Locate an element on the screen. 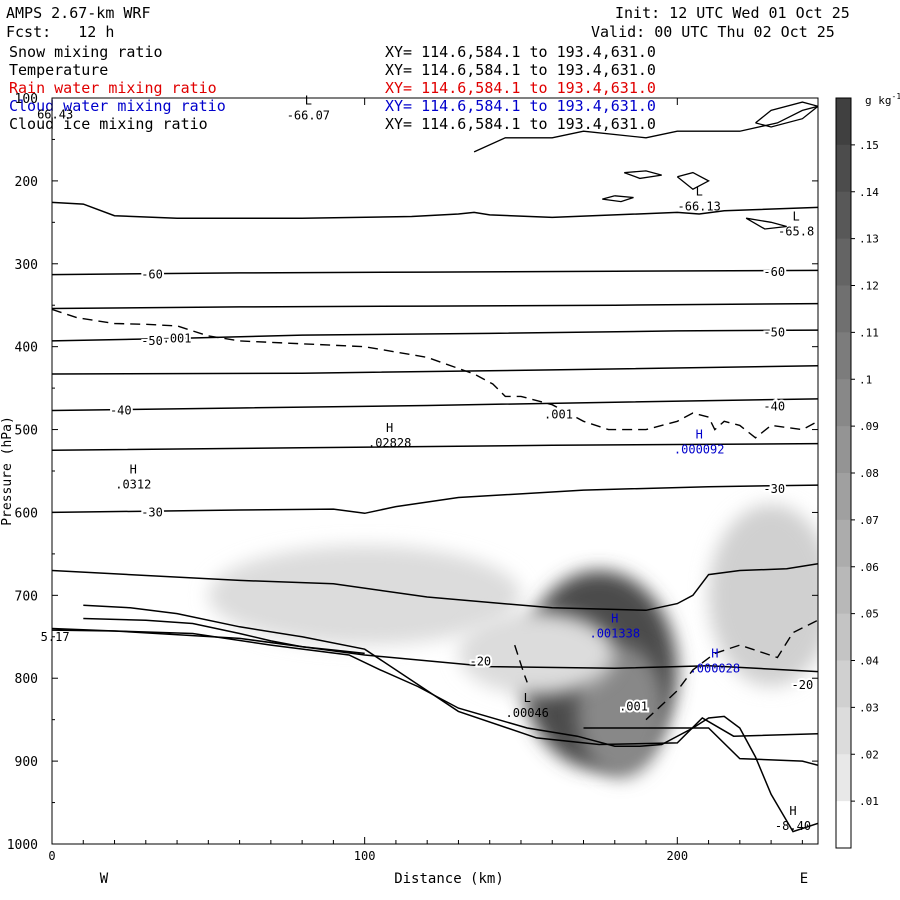  x-tick-label-2: 200 is located at coordinates (677, 856).